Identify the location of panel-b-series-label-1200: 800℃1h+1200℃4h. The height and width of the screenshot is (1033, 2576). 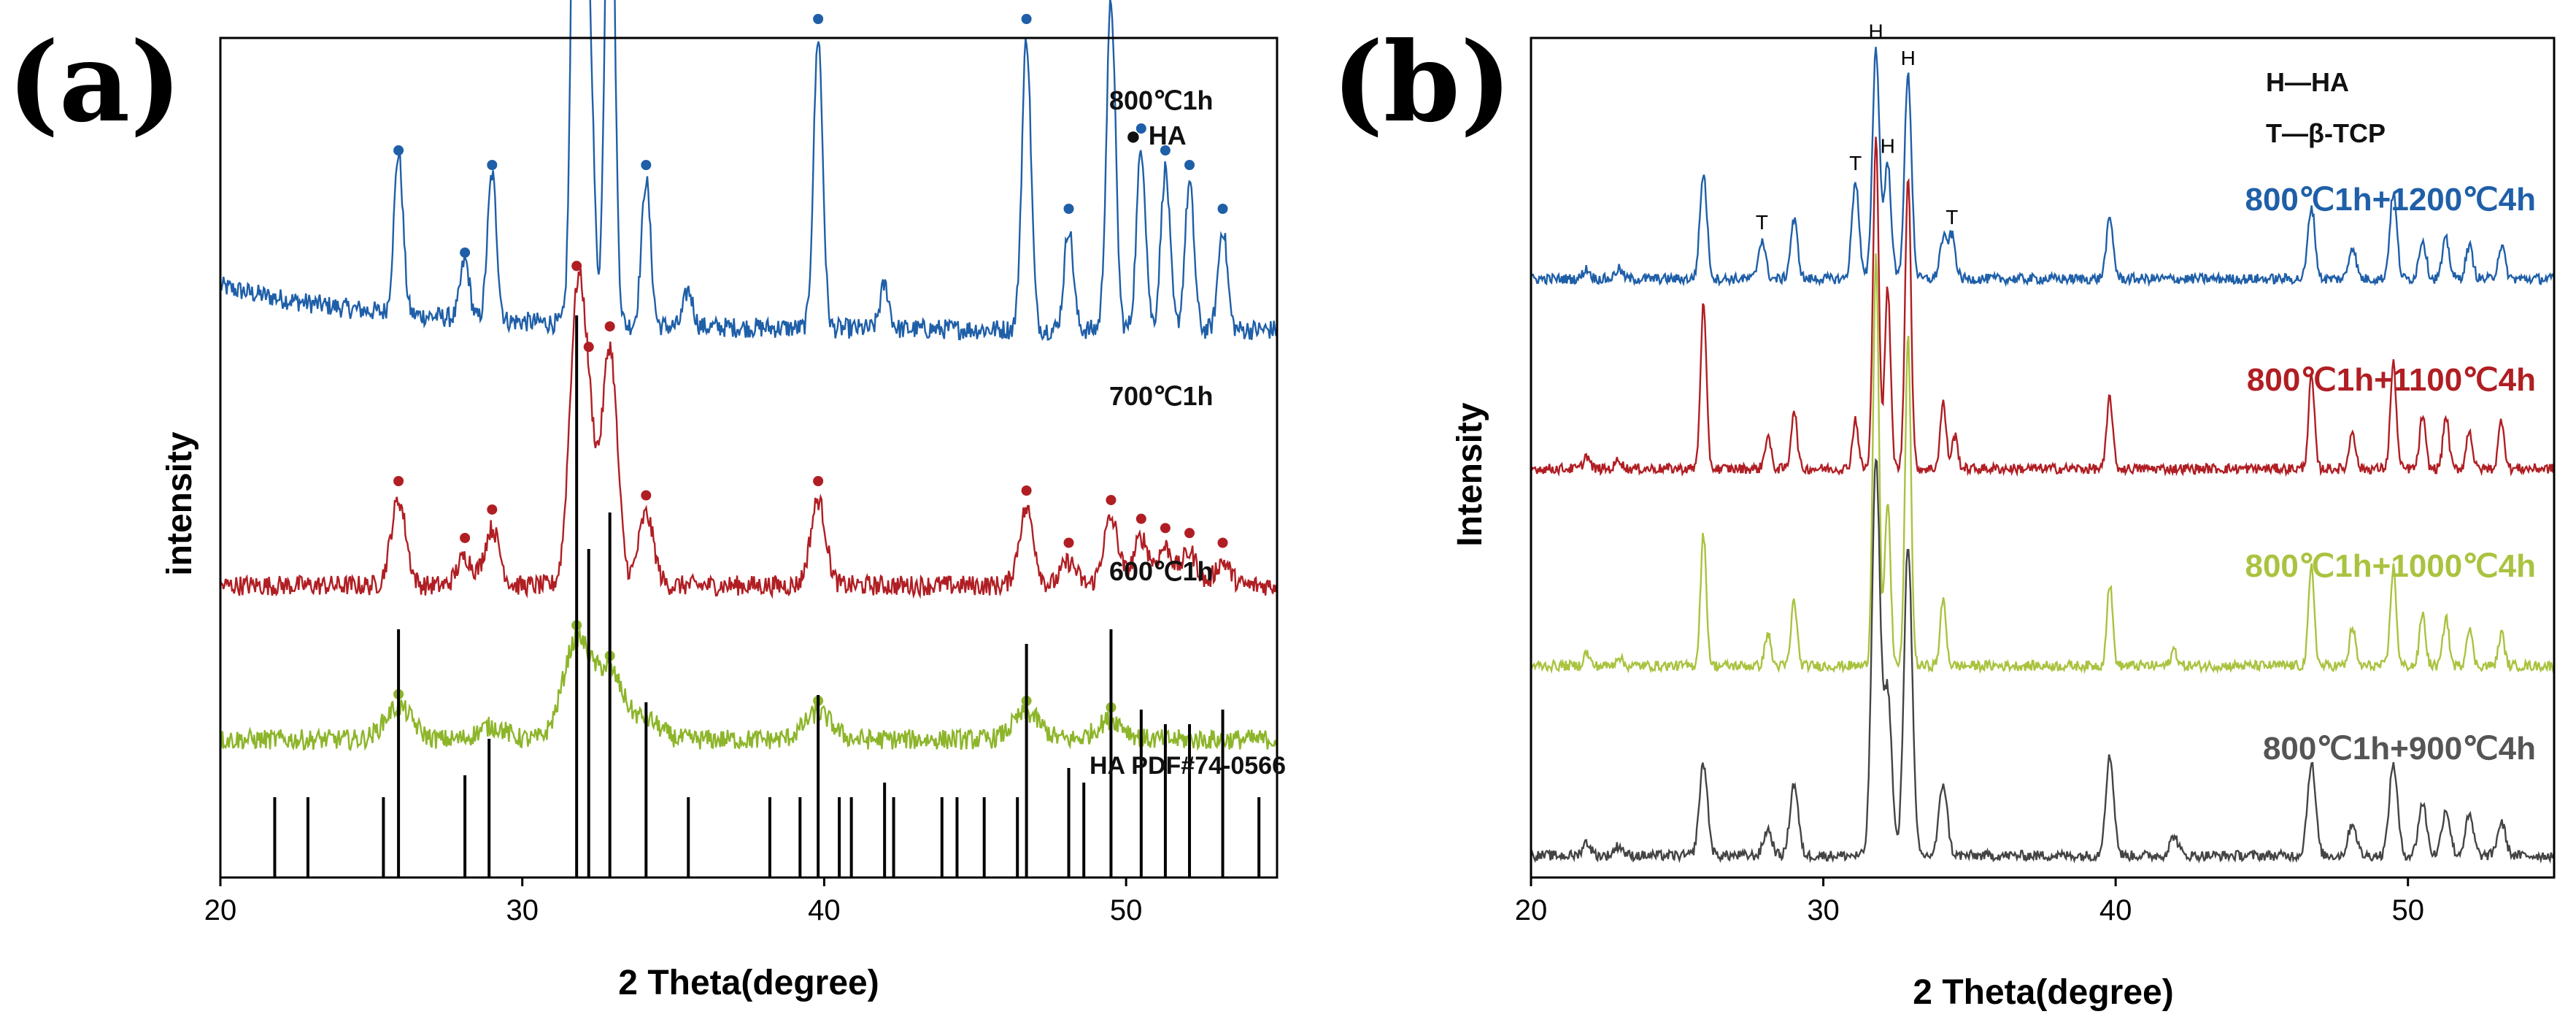
(2390, 200).